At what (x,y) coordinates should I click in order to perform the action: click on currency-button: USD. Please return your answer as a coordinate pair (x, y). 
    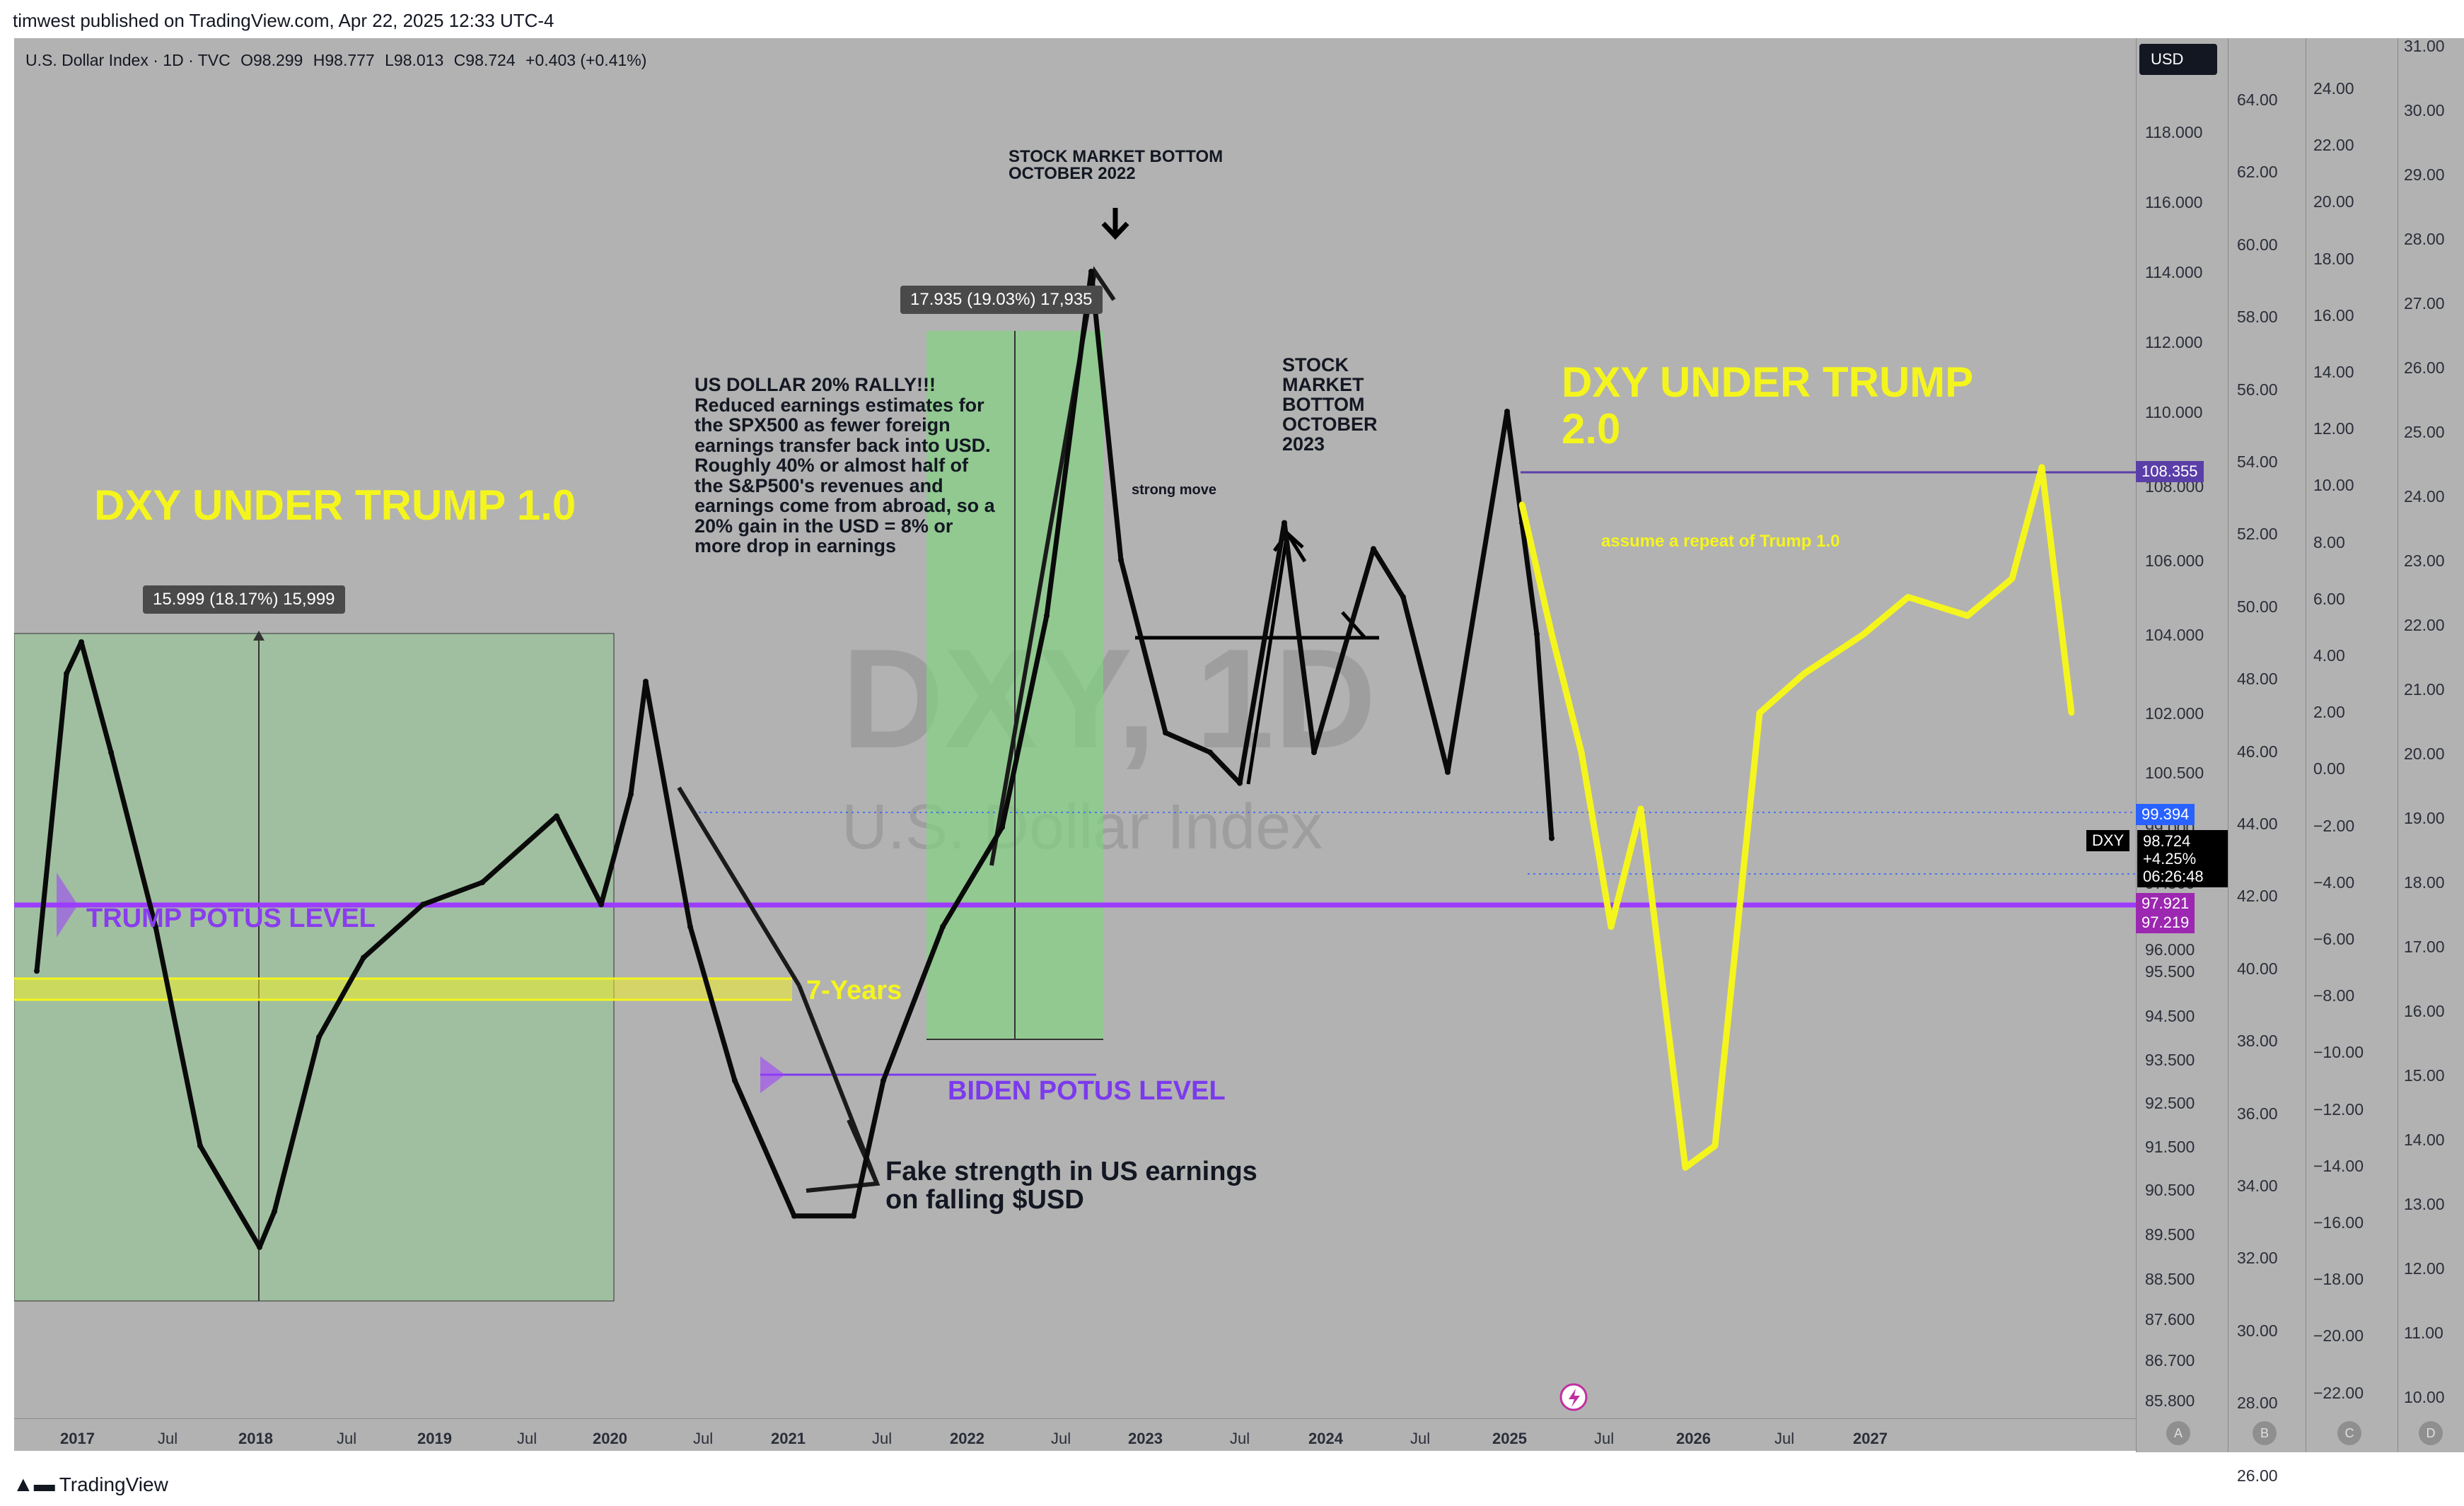
    Looking at the image, I should click on (2178, 59).